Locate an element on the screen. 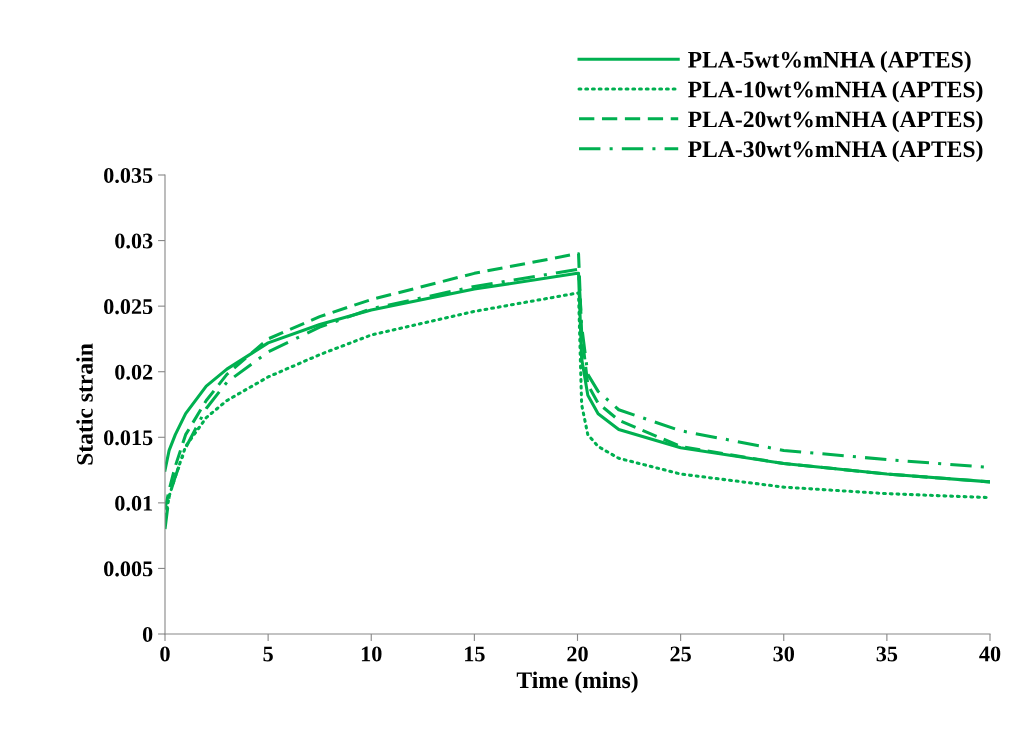  x-tick-label: 15 is located at coordinates (475, 654).